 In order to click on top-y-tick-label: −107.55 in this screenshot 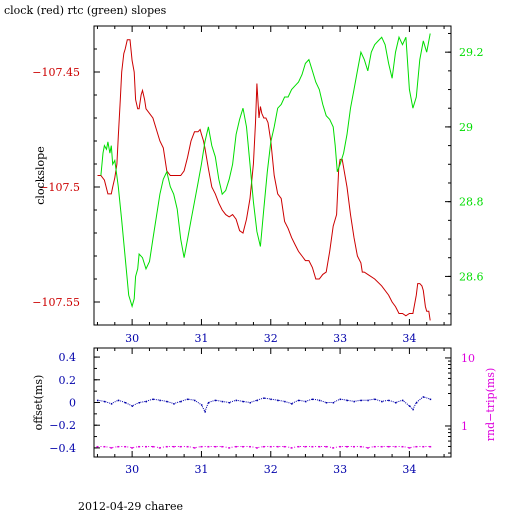, I will do `click(56, 302)`.